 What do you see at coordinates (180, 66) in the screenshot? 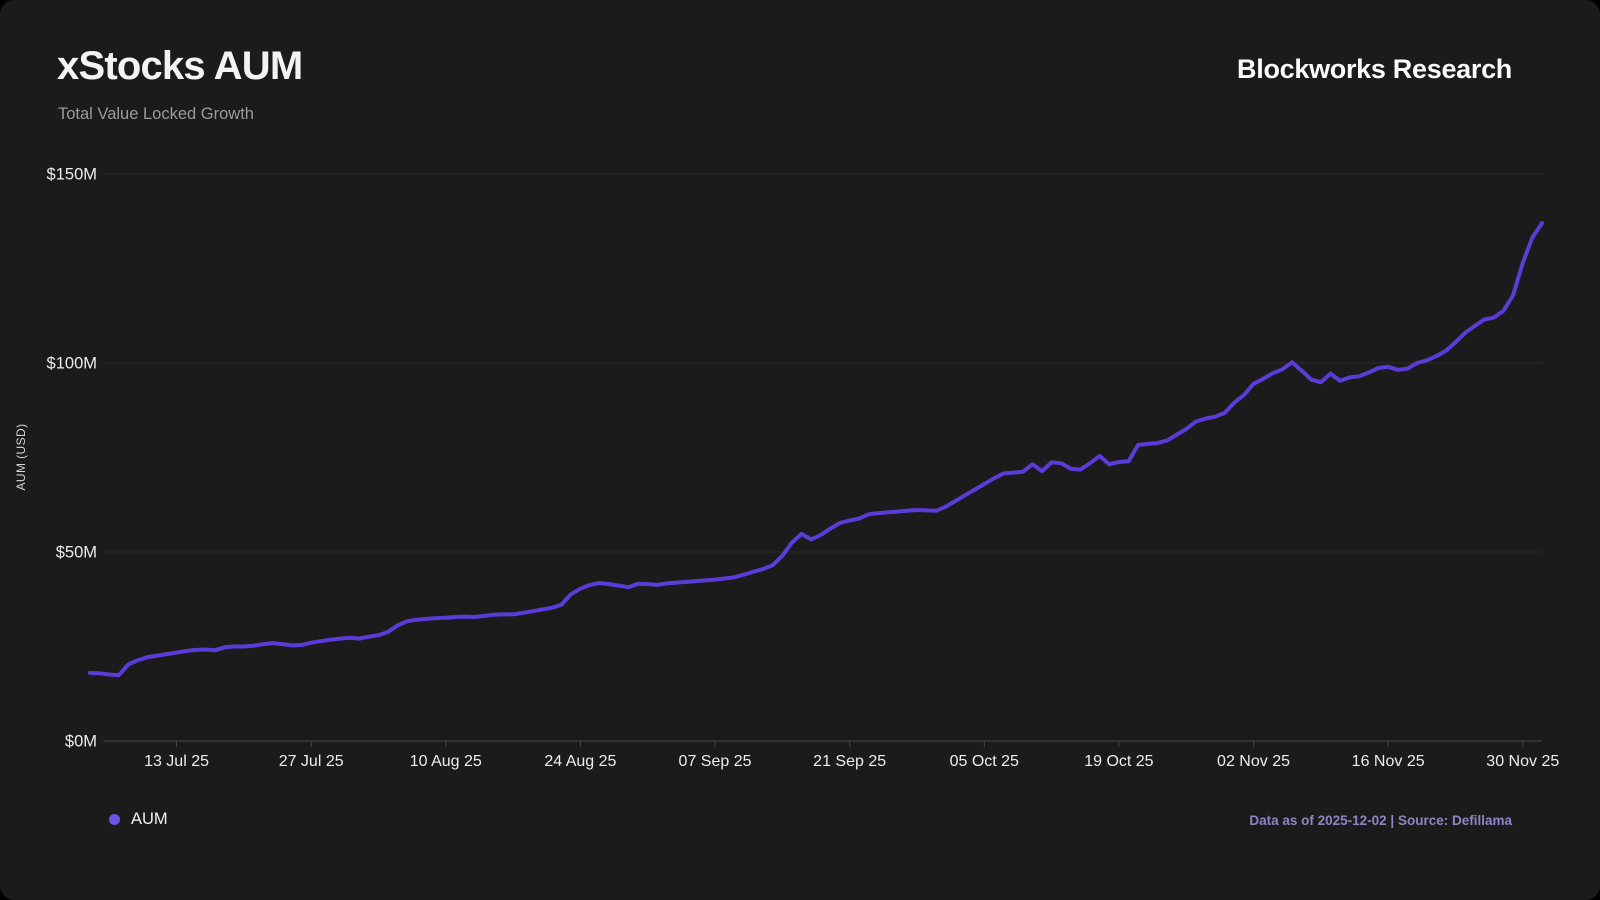
I see `page-title: xStocks AUM` at bounding box center [180, 66].